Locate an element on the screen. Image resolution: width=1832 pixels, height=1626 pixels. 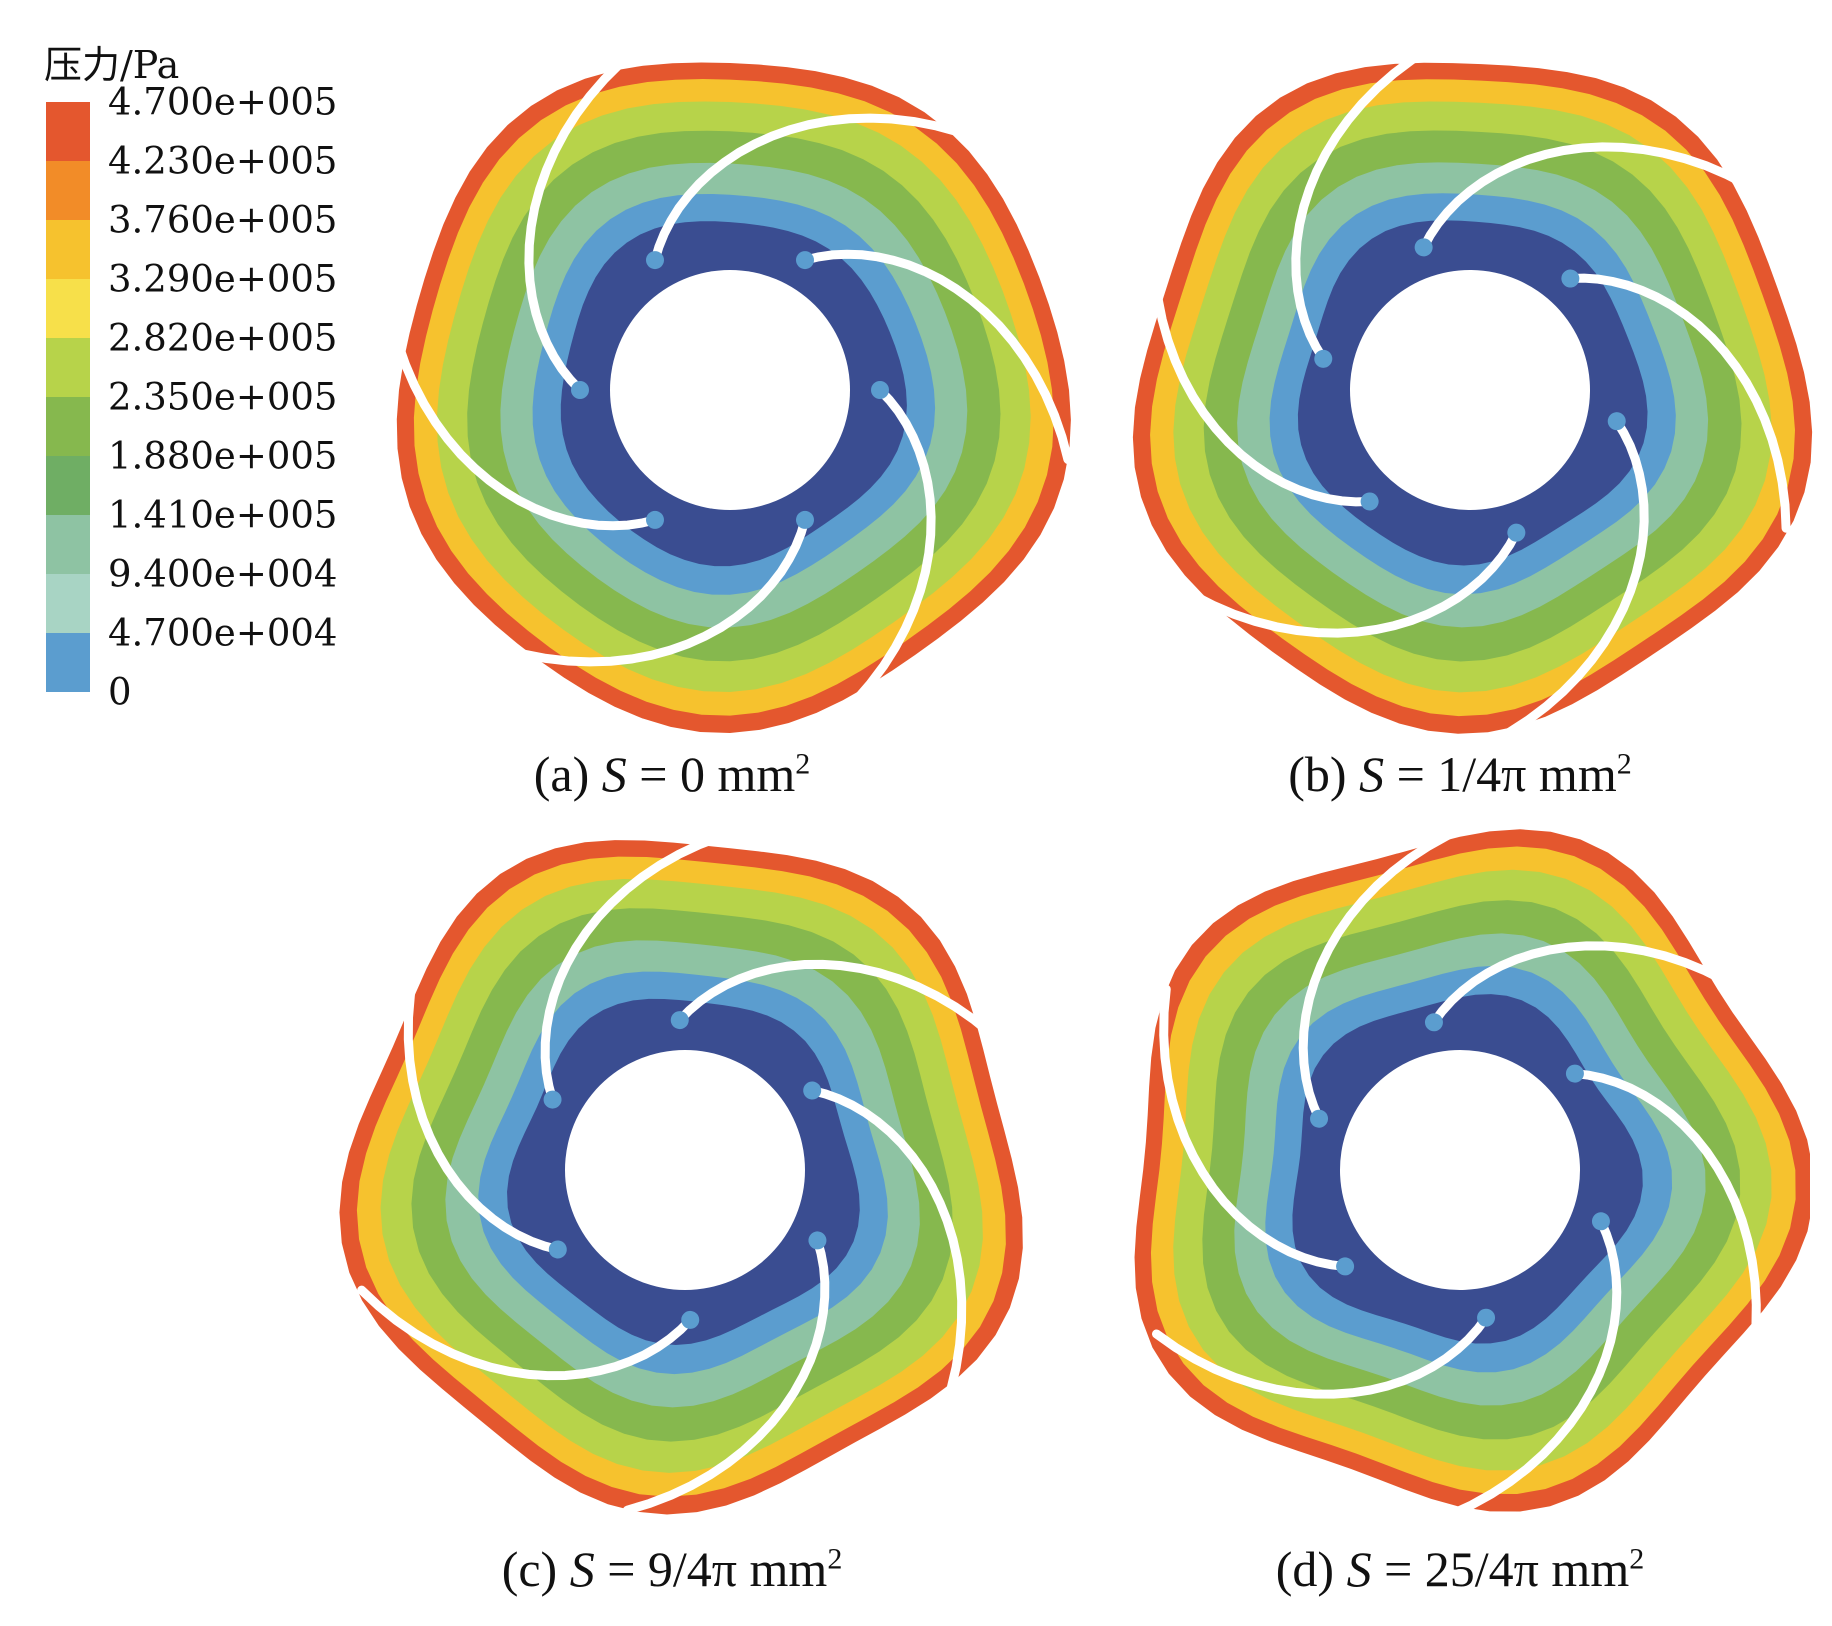
legend-tick-label: 1.410e+005 is located at coordinates (223, 515).